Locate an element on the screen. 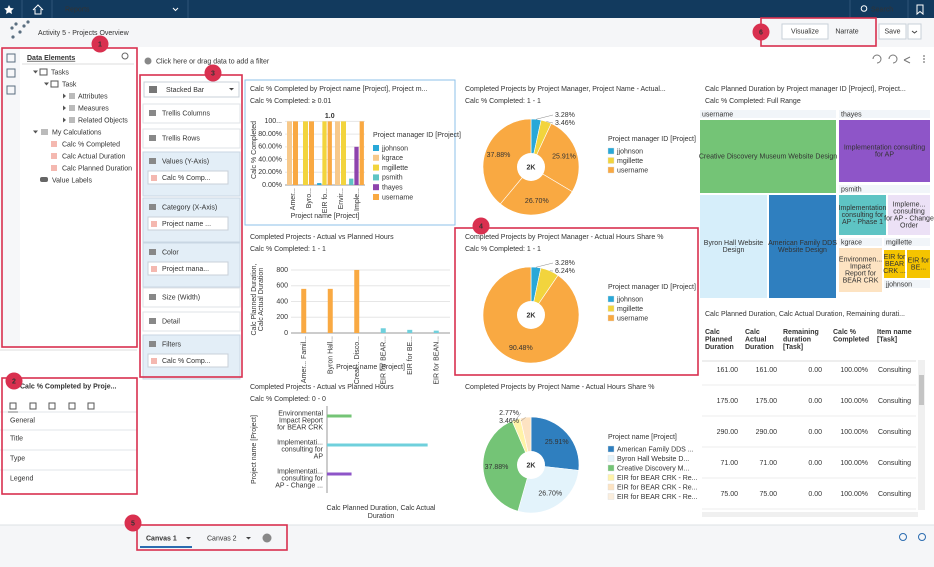 This screenshot has width=934, height=567. search-label: Search is located at coordinates (882, 9).